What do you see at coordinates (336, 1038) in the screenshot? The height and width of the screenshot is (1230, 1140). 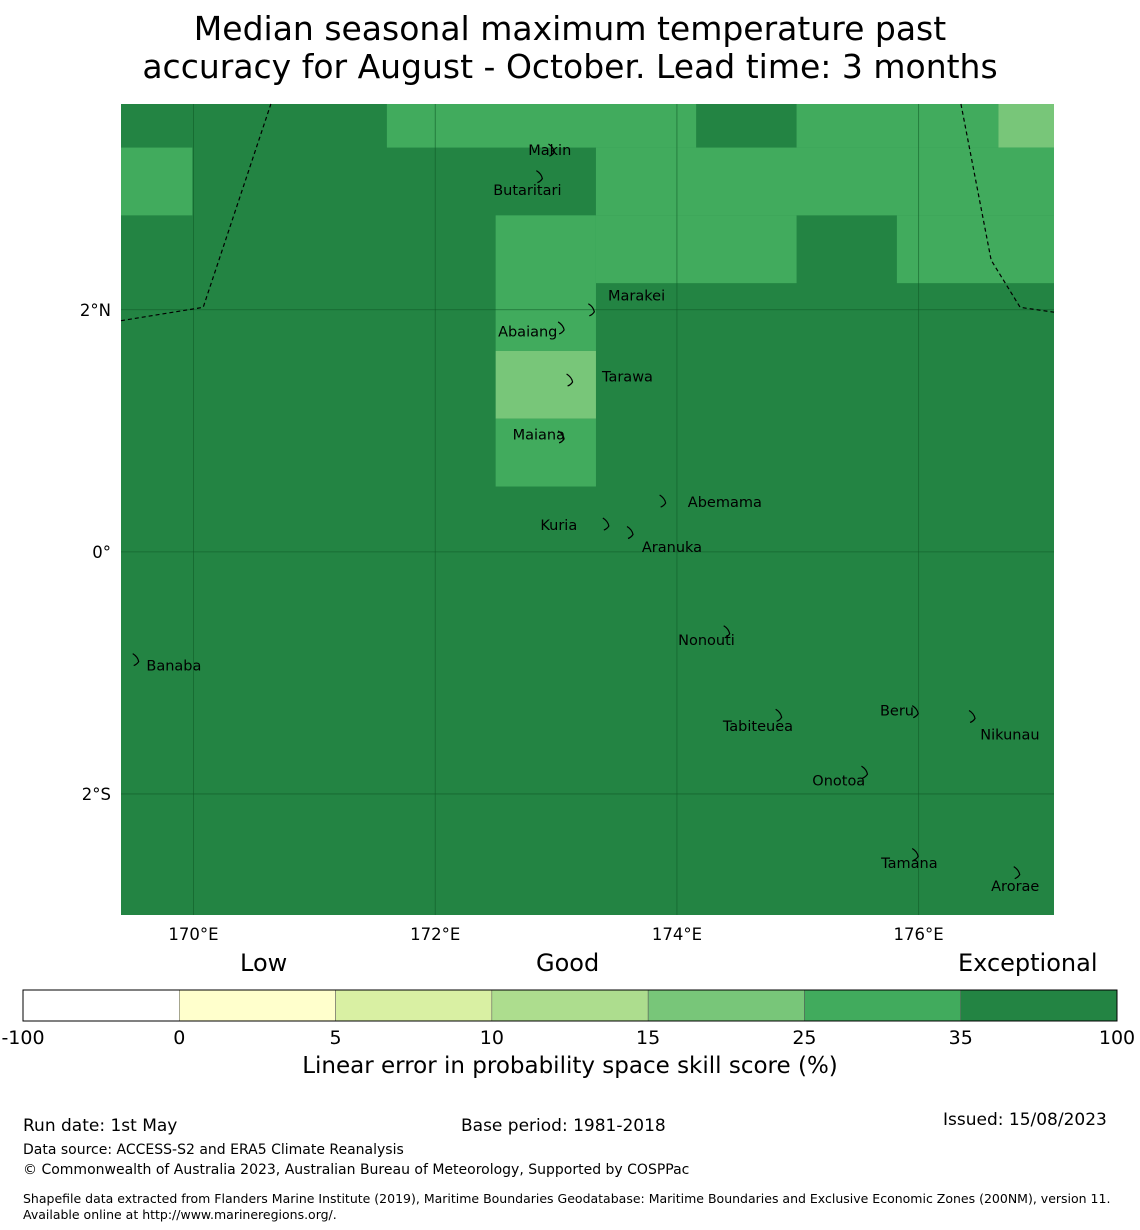 I see `colorbar-tick-label: 5` at bounding box center [336, 1038].